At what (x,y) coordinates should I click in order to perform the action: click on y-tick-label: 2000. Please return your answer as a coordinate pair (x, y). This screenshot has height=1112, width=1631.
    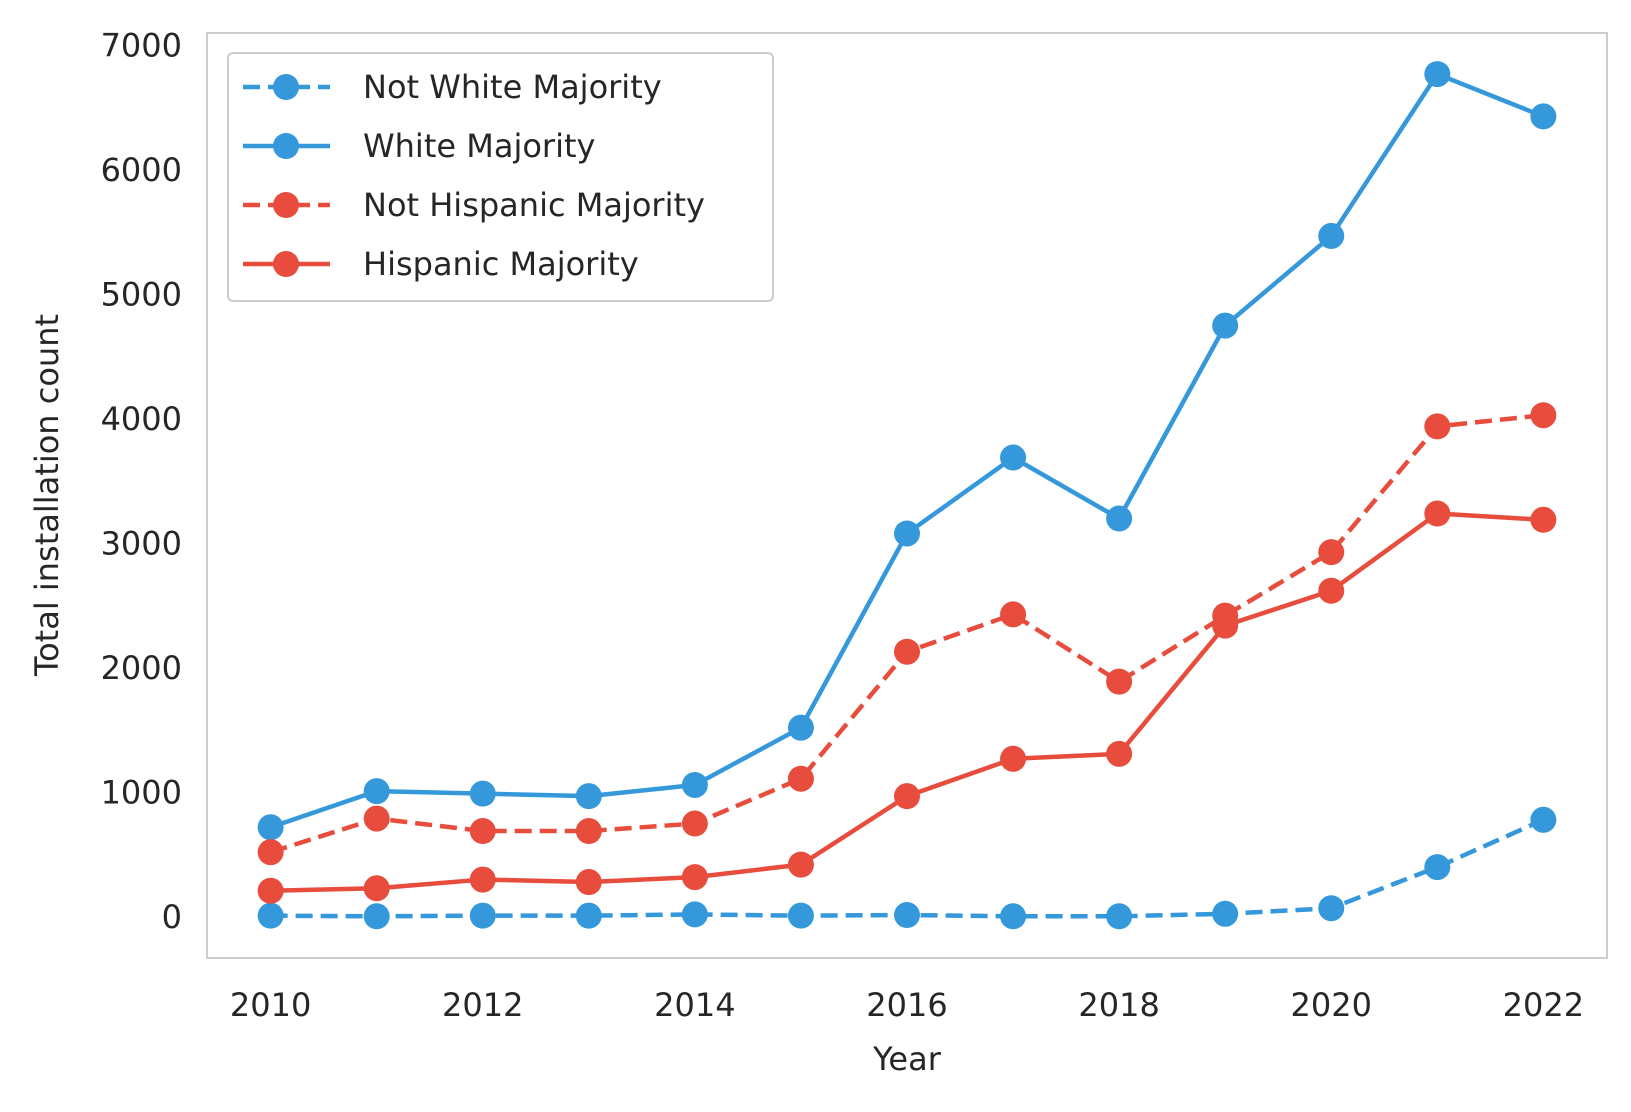
    Looking at the image, I should click on (141, 668).